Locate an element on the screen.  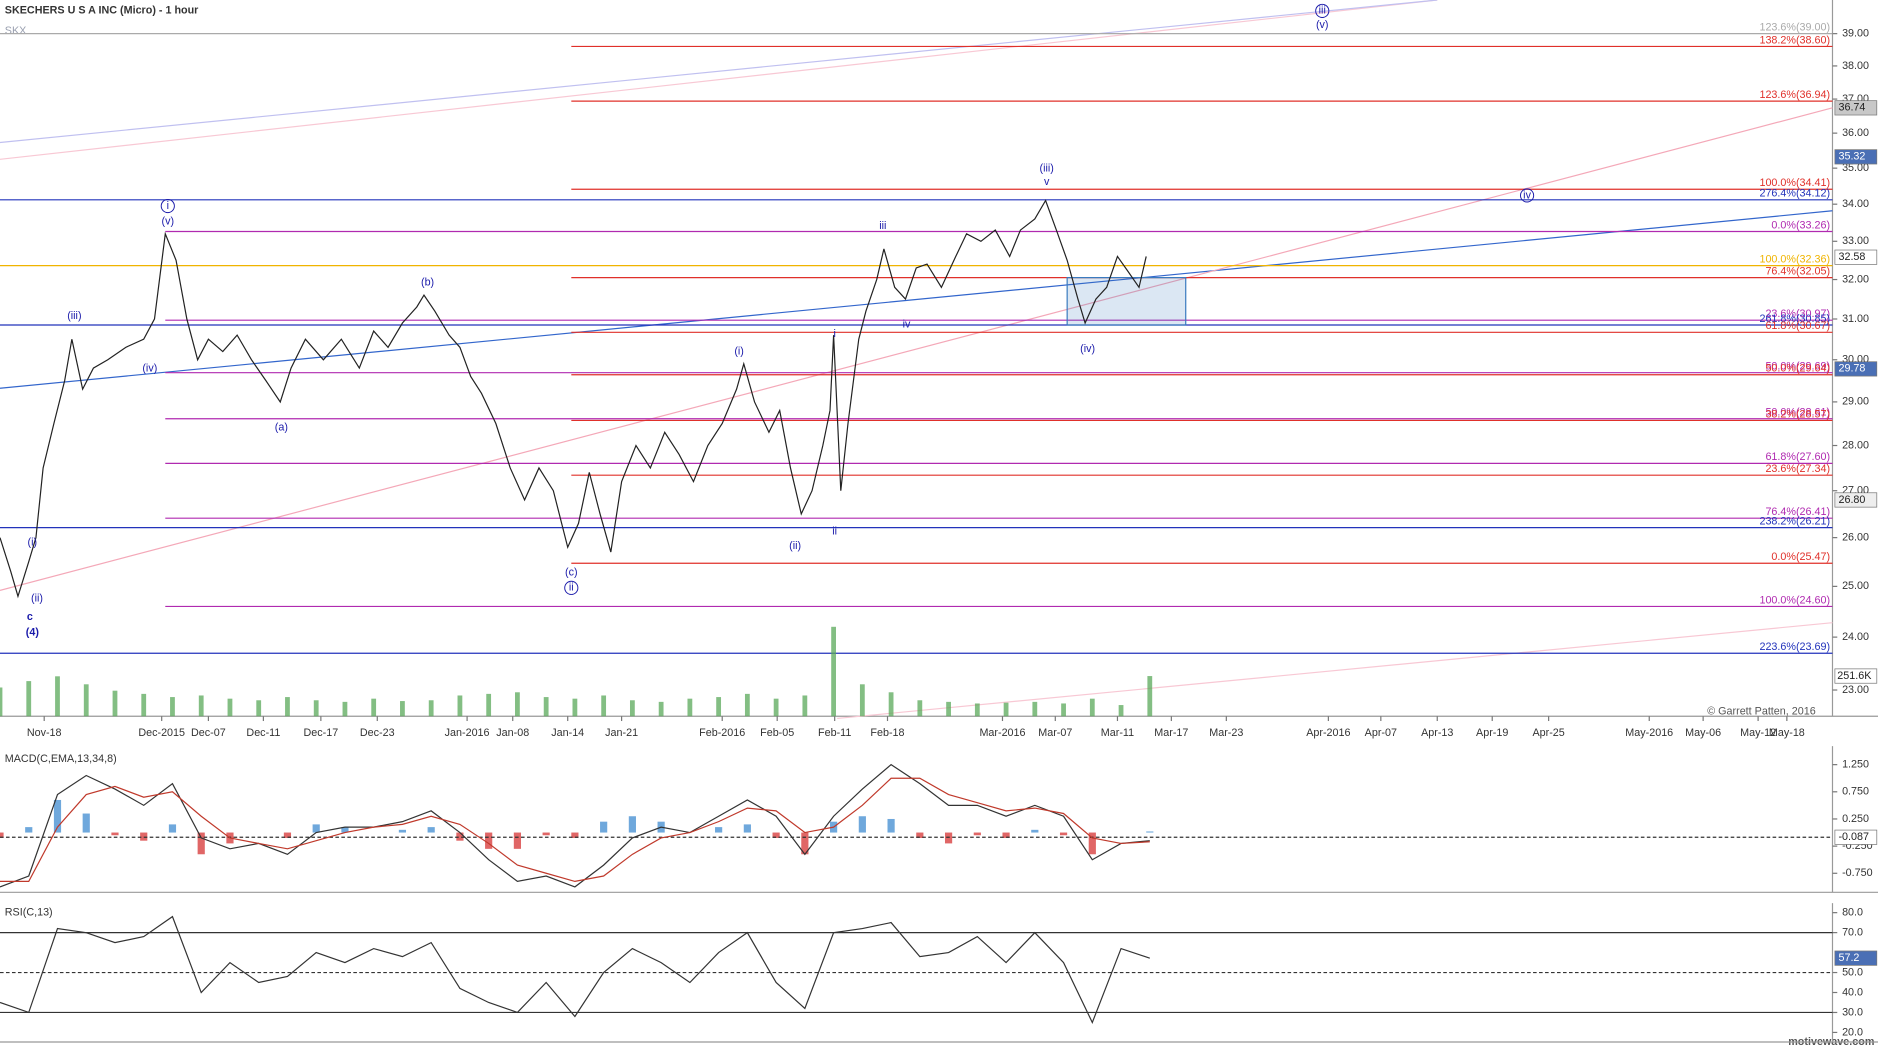
wave-label: (i) is located at coordinates (739, 352).